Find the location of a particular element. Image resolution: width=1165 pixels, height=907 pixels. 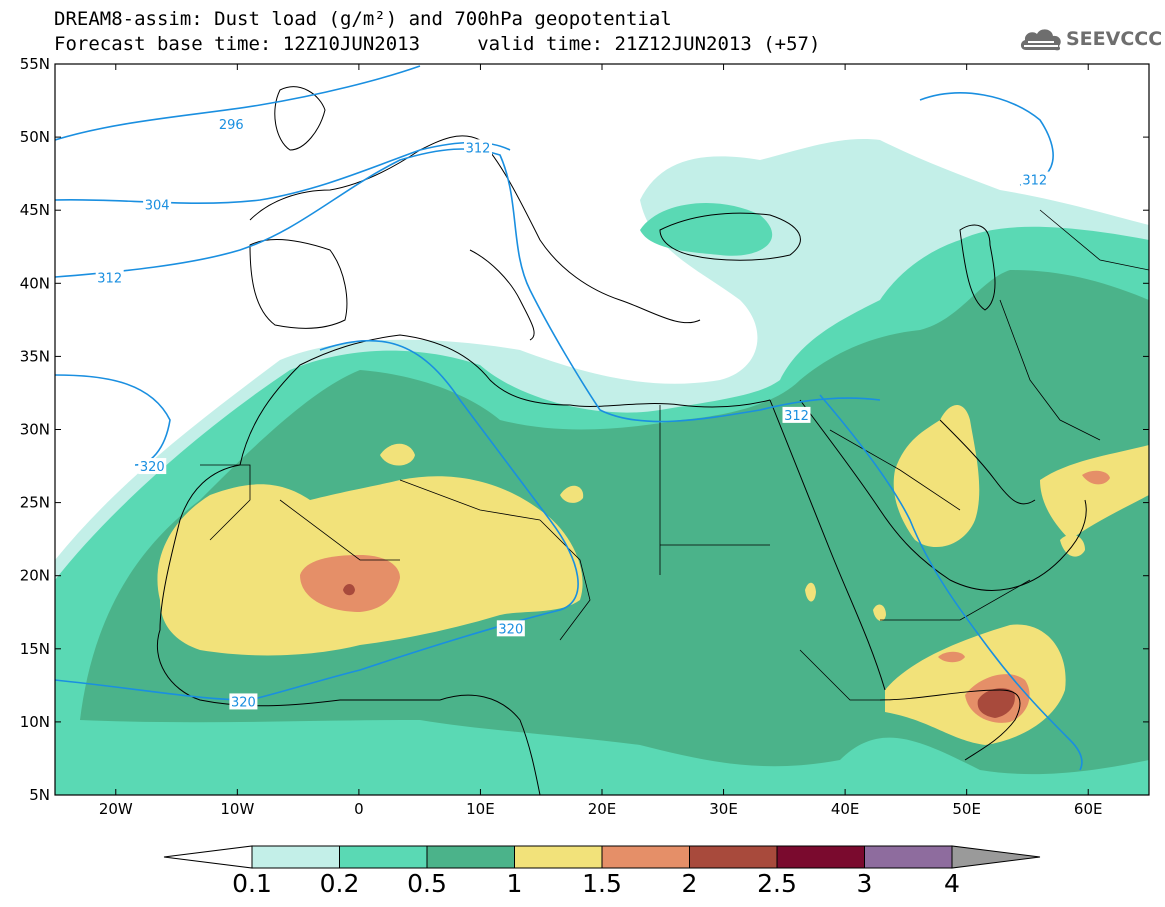

border-ethiopia is located at coordinates (839, 675).